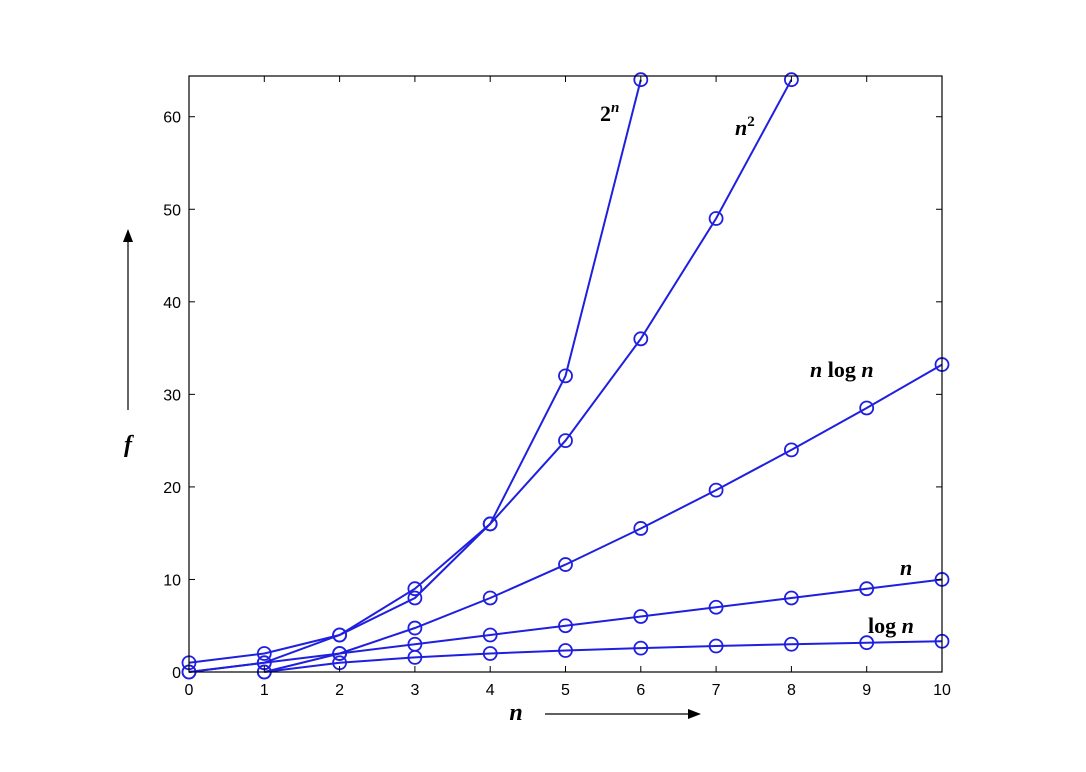  Describe the element at coordinates (176, 673) in the screenshot. I see `y-tick-label: 0` at that location.